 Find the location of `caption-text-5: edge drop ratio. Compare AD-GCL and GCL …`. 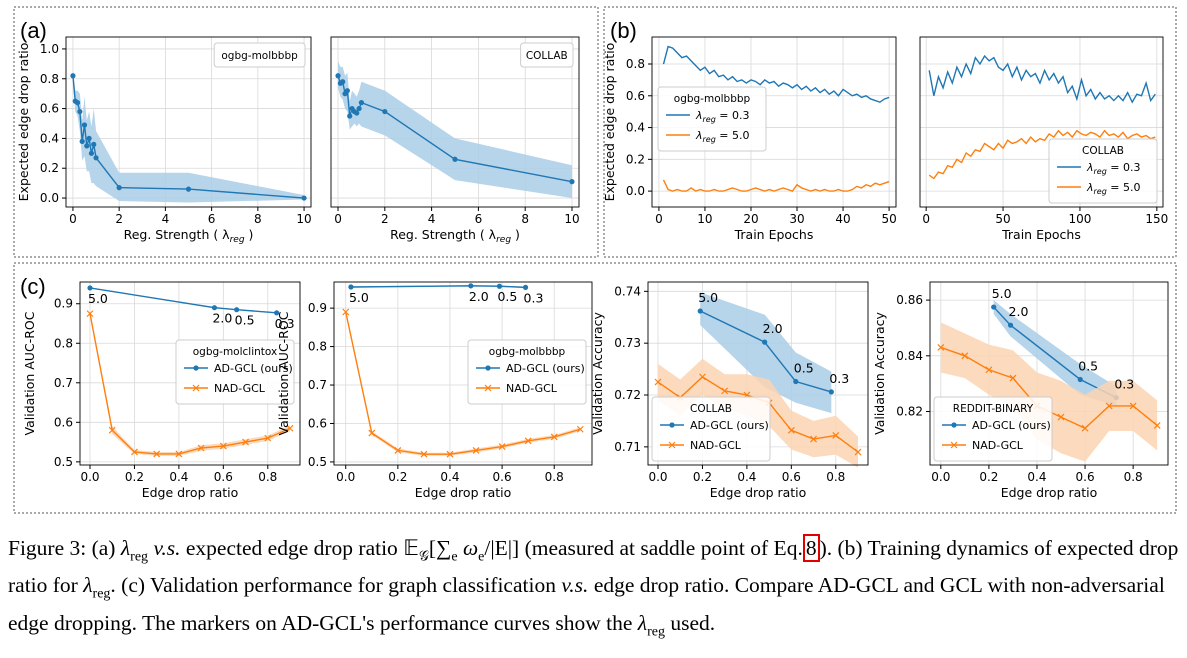

caption-text-5: edge drop ratio. Compare AD-GCL and GCL … is located at coordinates (586, 604).